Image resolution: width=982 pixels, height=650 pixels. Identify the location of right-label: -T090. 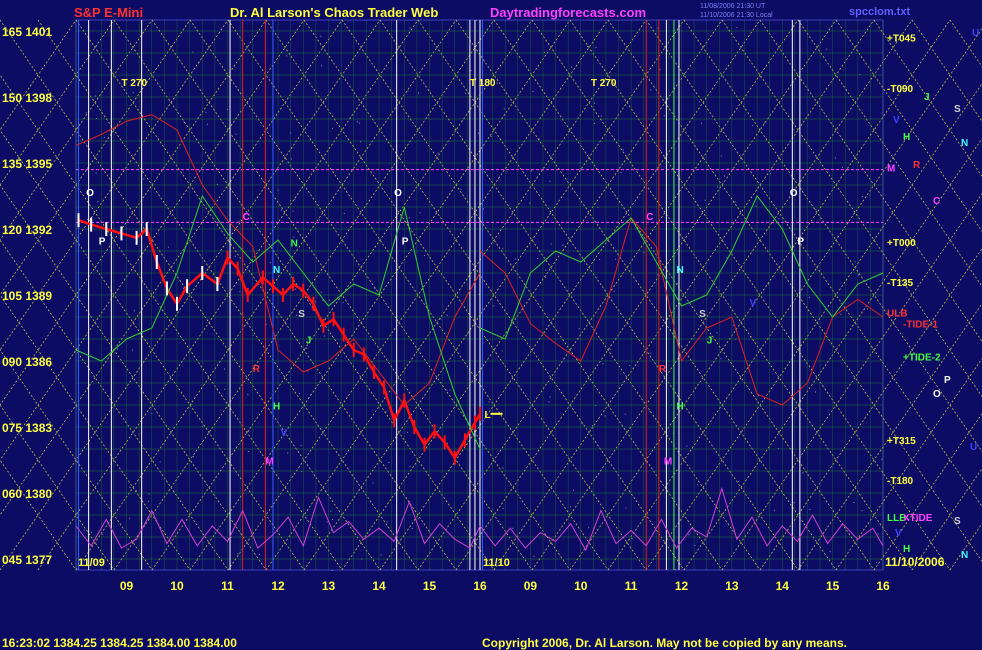
(900, 89).